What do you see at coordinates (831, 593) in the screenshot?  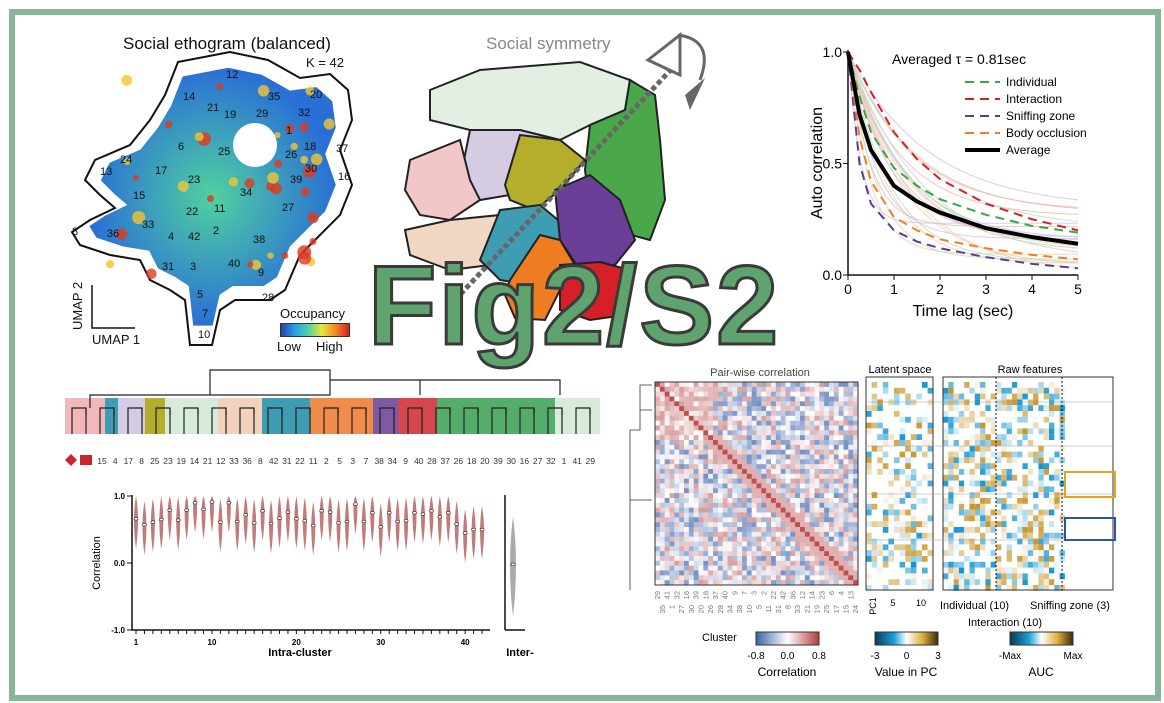 I see `cluster-tick-label: 6` at bounding box center [831, 593].